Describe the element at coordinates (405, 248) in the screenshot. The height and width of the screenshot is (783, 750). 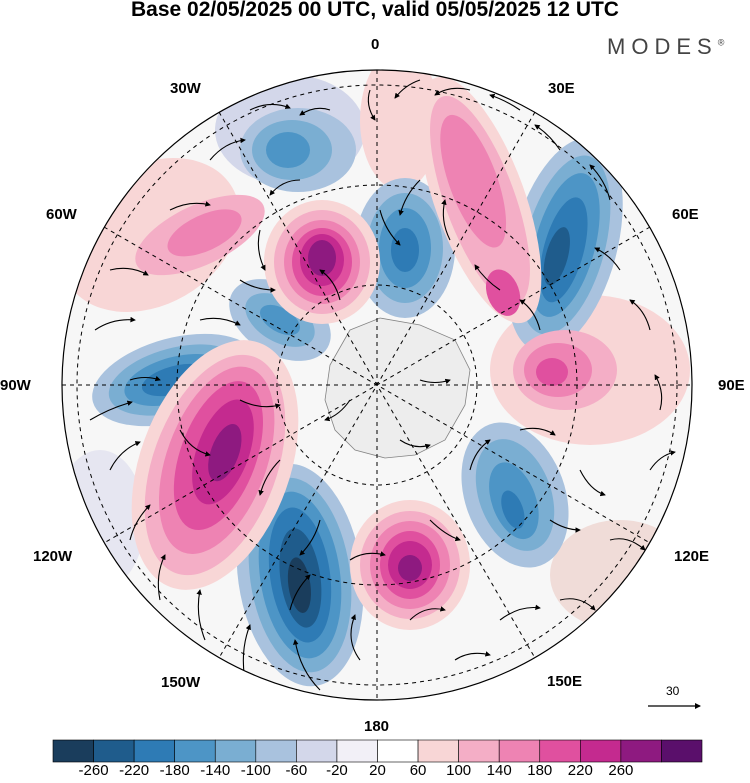
I see `neg-center-15e` at that location.